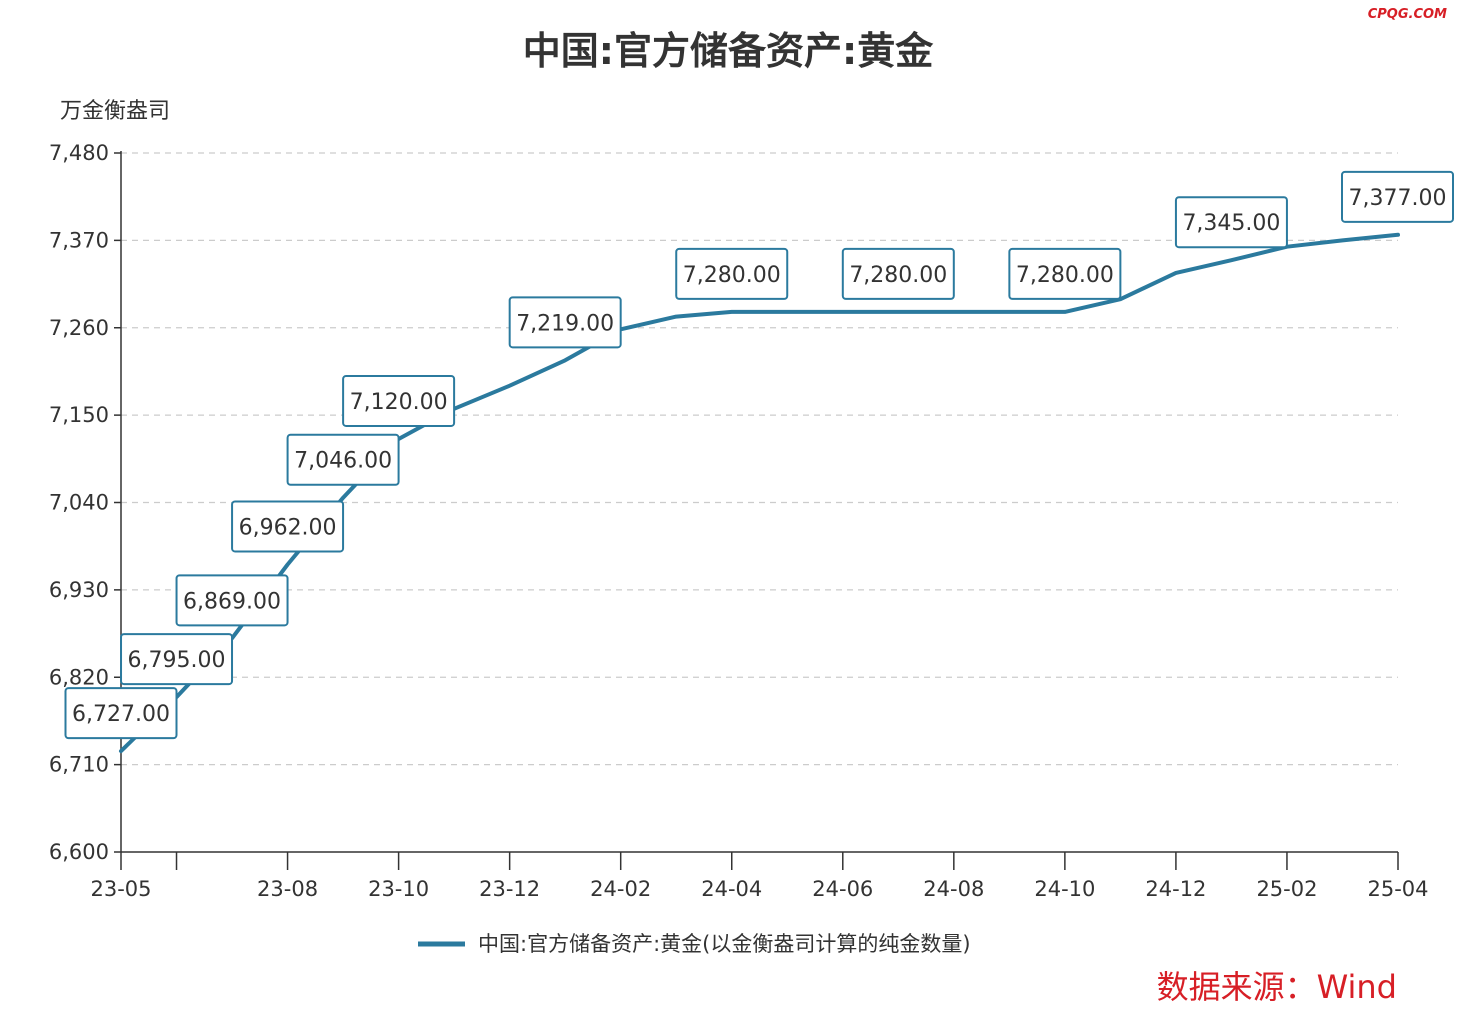  Describe the element at coordinates (79, 240) in the screenshot. I see `y-tick-label: 7,370` at that location.